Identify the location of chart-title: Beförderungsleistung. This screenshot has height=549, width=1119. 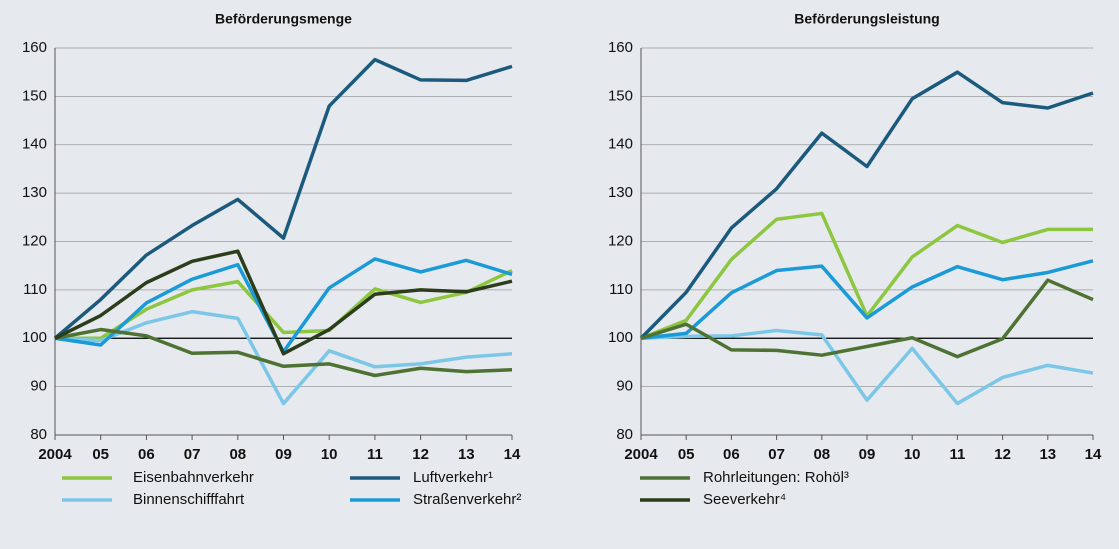
(866, 19).